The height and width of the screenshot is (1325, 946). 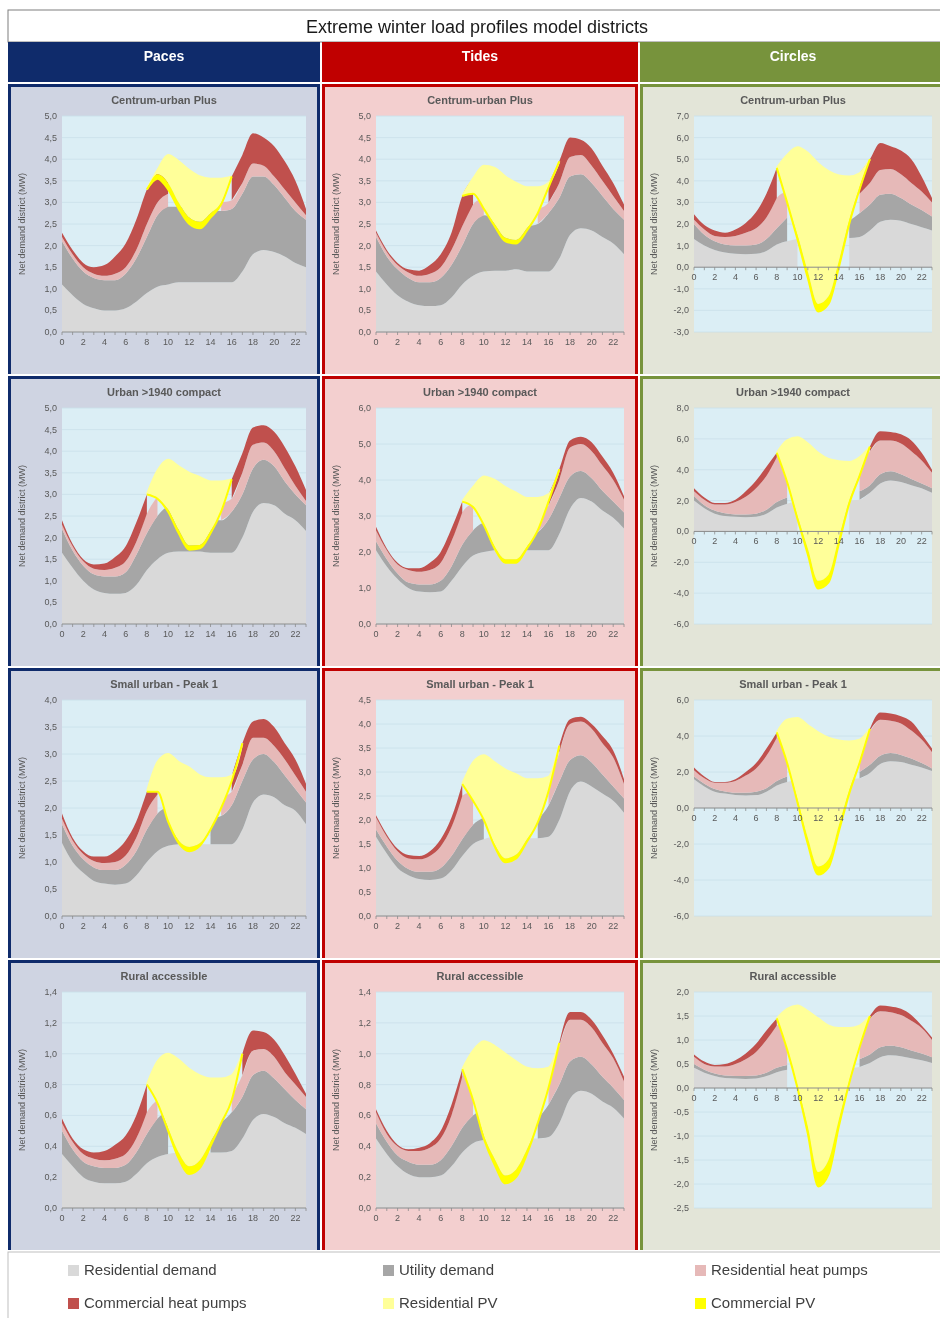 What do you see at coordinates (364, 700) in the screenshot?
I see `y-tick-label: 4,5` at bounding box center [364, 700].